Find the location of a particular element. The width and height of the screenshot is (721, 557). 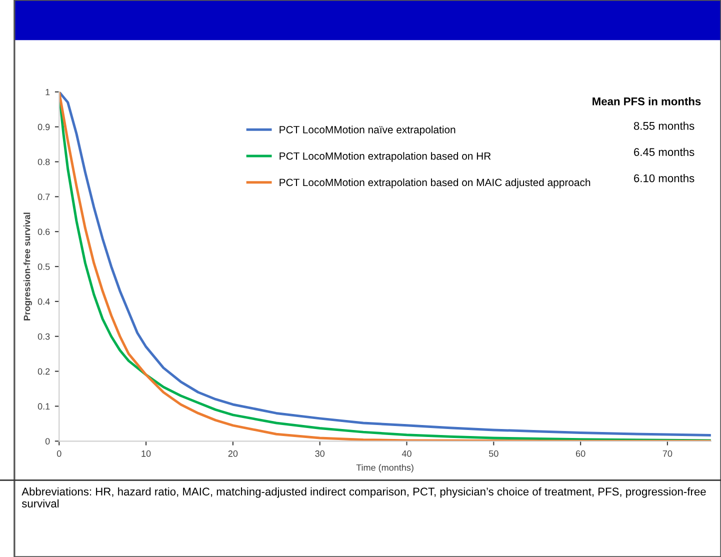

y-tick-label: 0.9 is located at coordinates (44, 127).